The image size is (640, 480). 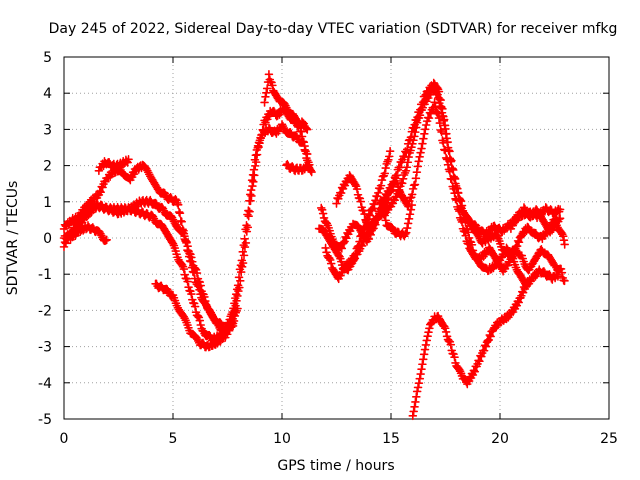 What do you see at coordinates (500, 439) in the screenshot?
I see `x-tick-label: 20` at bounding box center [500, 439].